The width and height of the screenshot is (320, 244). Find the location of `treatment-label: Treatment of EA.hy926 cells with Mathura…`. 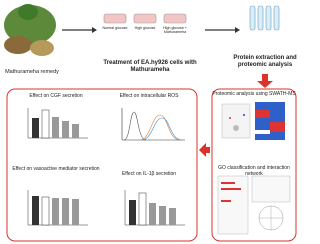

treatment-label: Treatment of EA.hy926 cells with Mathura… is located at coordinates (150, 66).